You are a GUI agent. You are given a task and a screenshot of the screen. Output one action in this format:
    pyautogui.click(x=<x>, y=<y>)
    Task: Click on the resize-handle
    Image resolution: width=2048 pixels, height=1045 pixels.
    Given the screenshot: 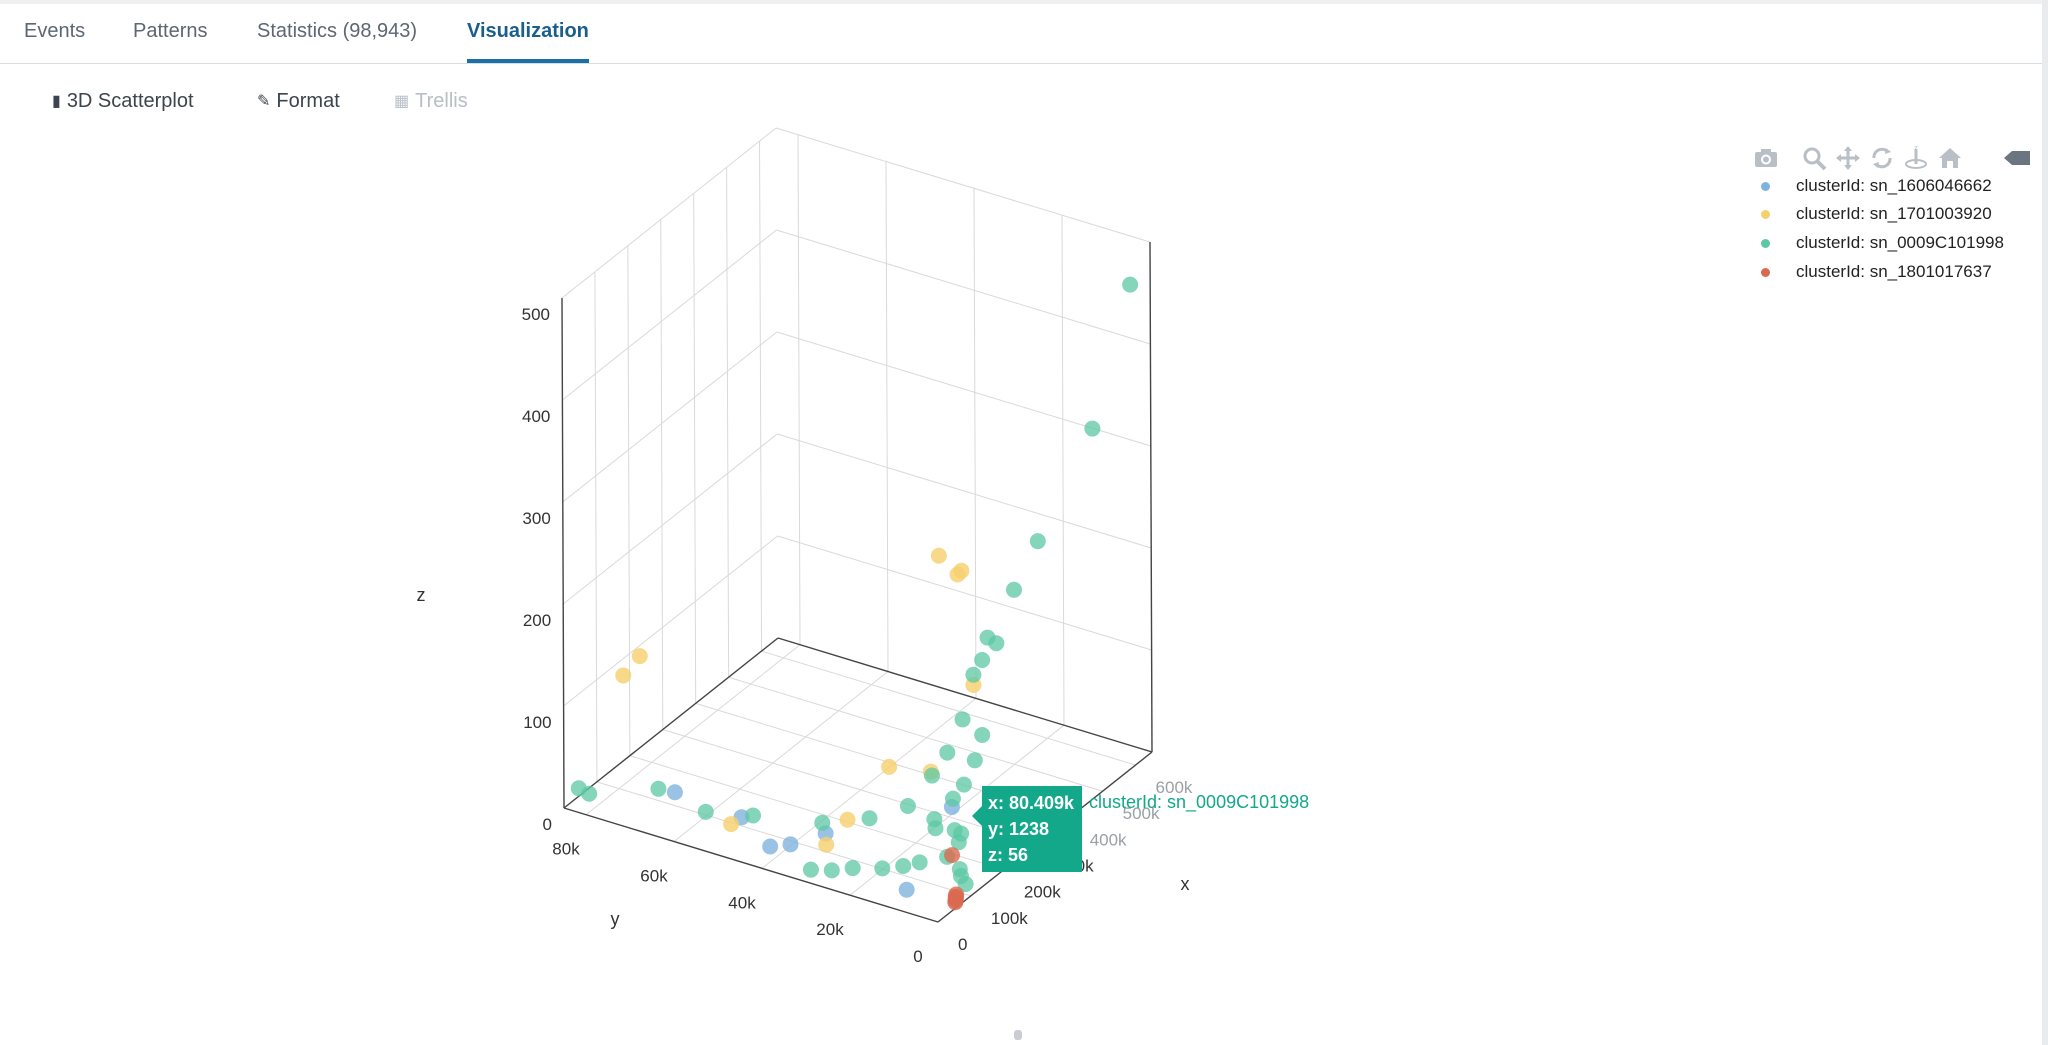 What is the action you would take?
    pyautogui.click(x=1018, y=1035)
    